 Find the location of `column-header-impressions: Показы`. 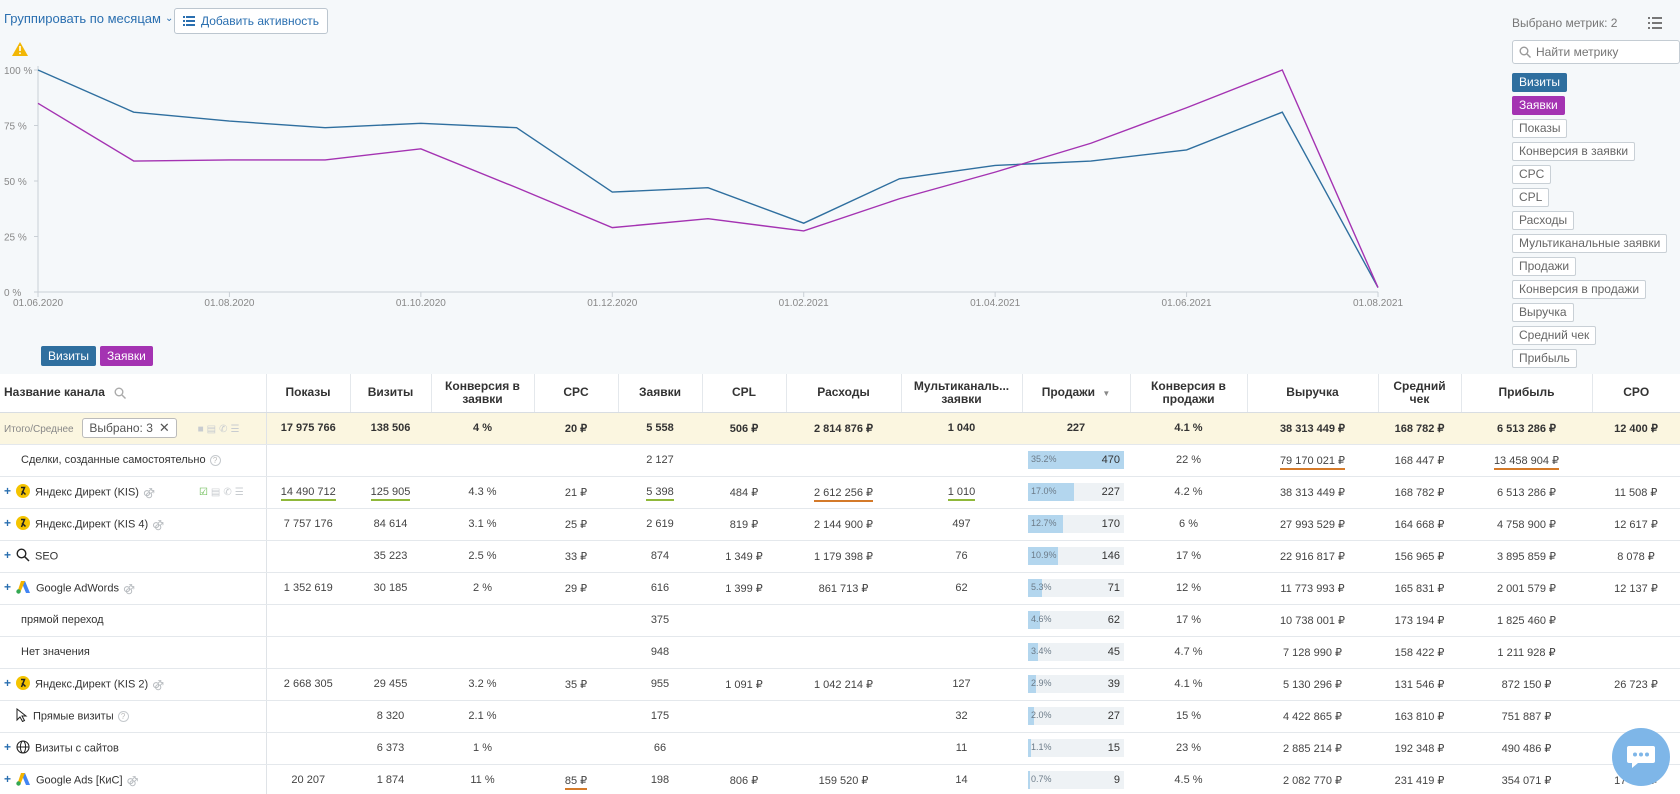

column-header-impressions: Показы is located at coordinates (307, 393).